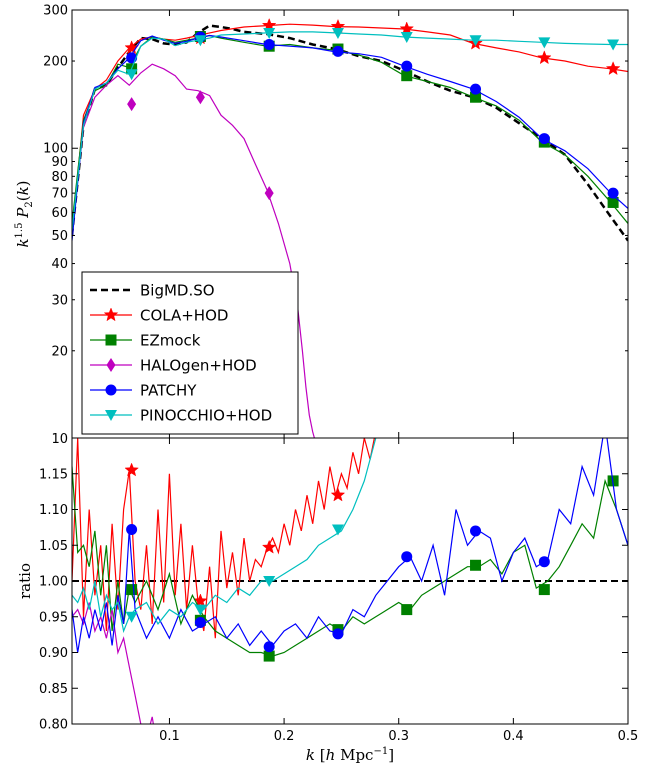 This screenshot has width=654, height=767. I want to click on legend-marker-cola-hod, so click(111, 314).